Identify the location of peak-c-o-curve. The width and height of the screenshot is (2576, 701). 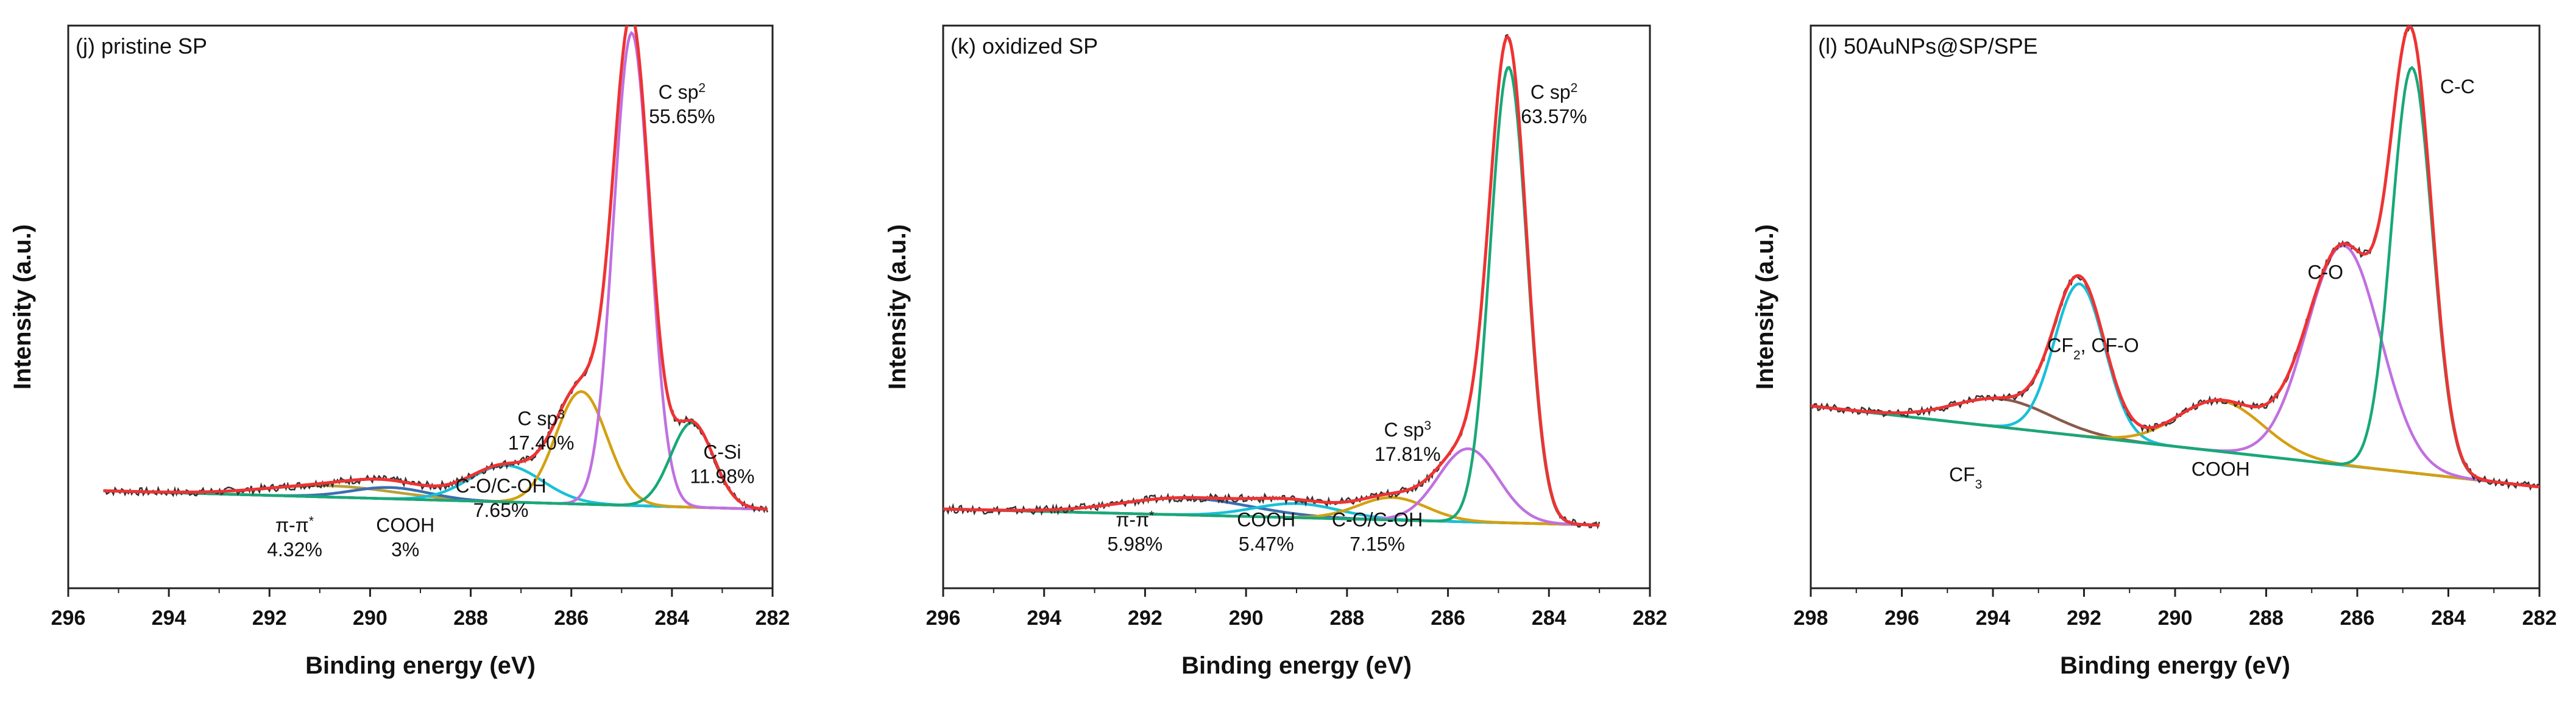
(2175, 366).